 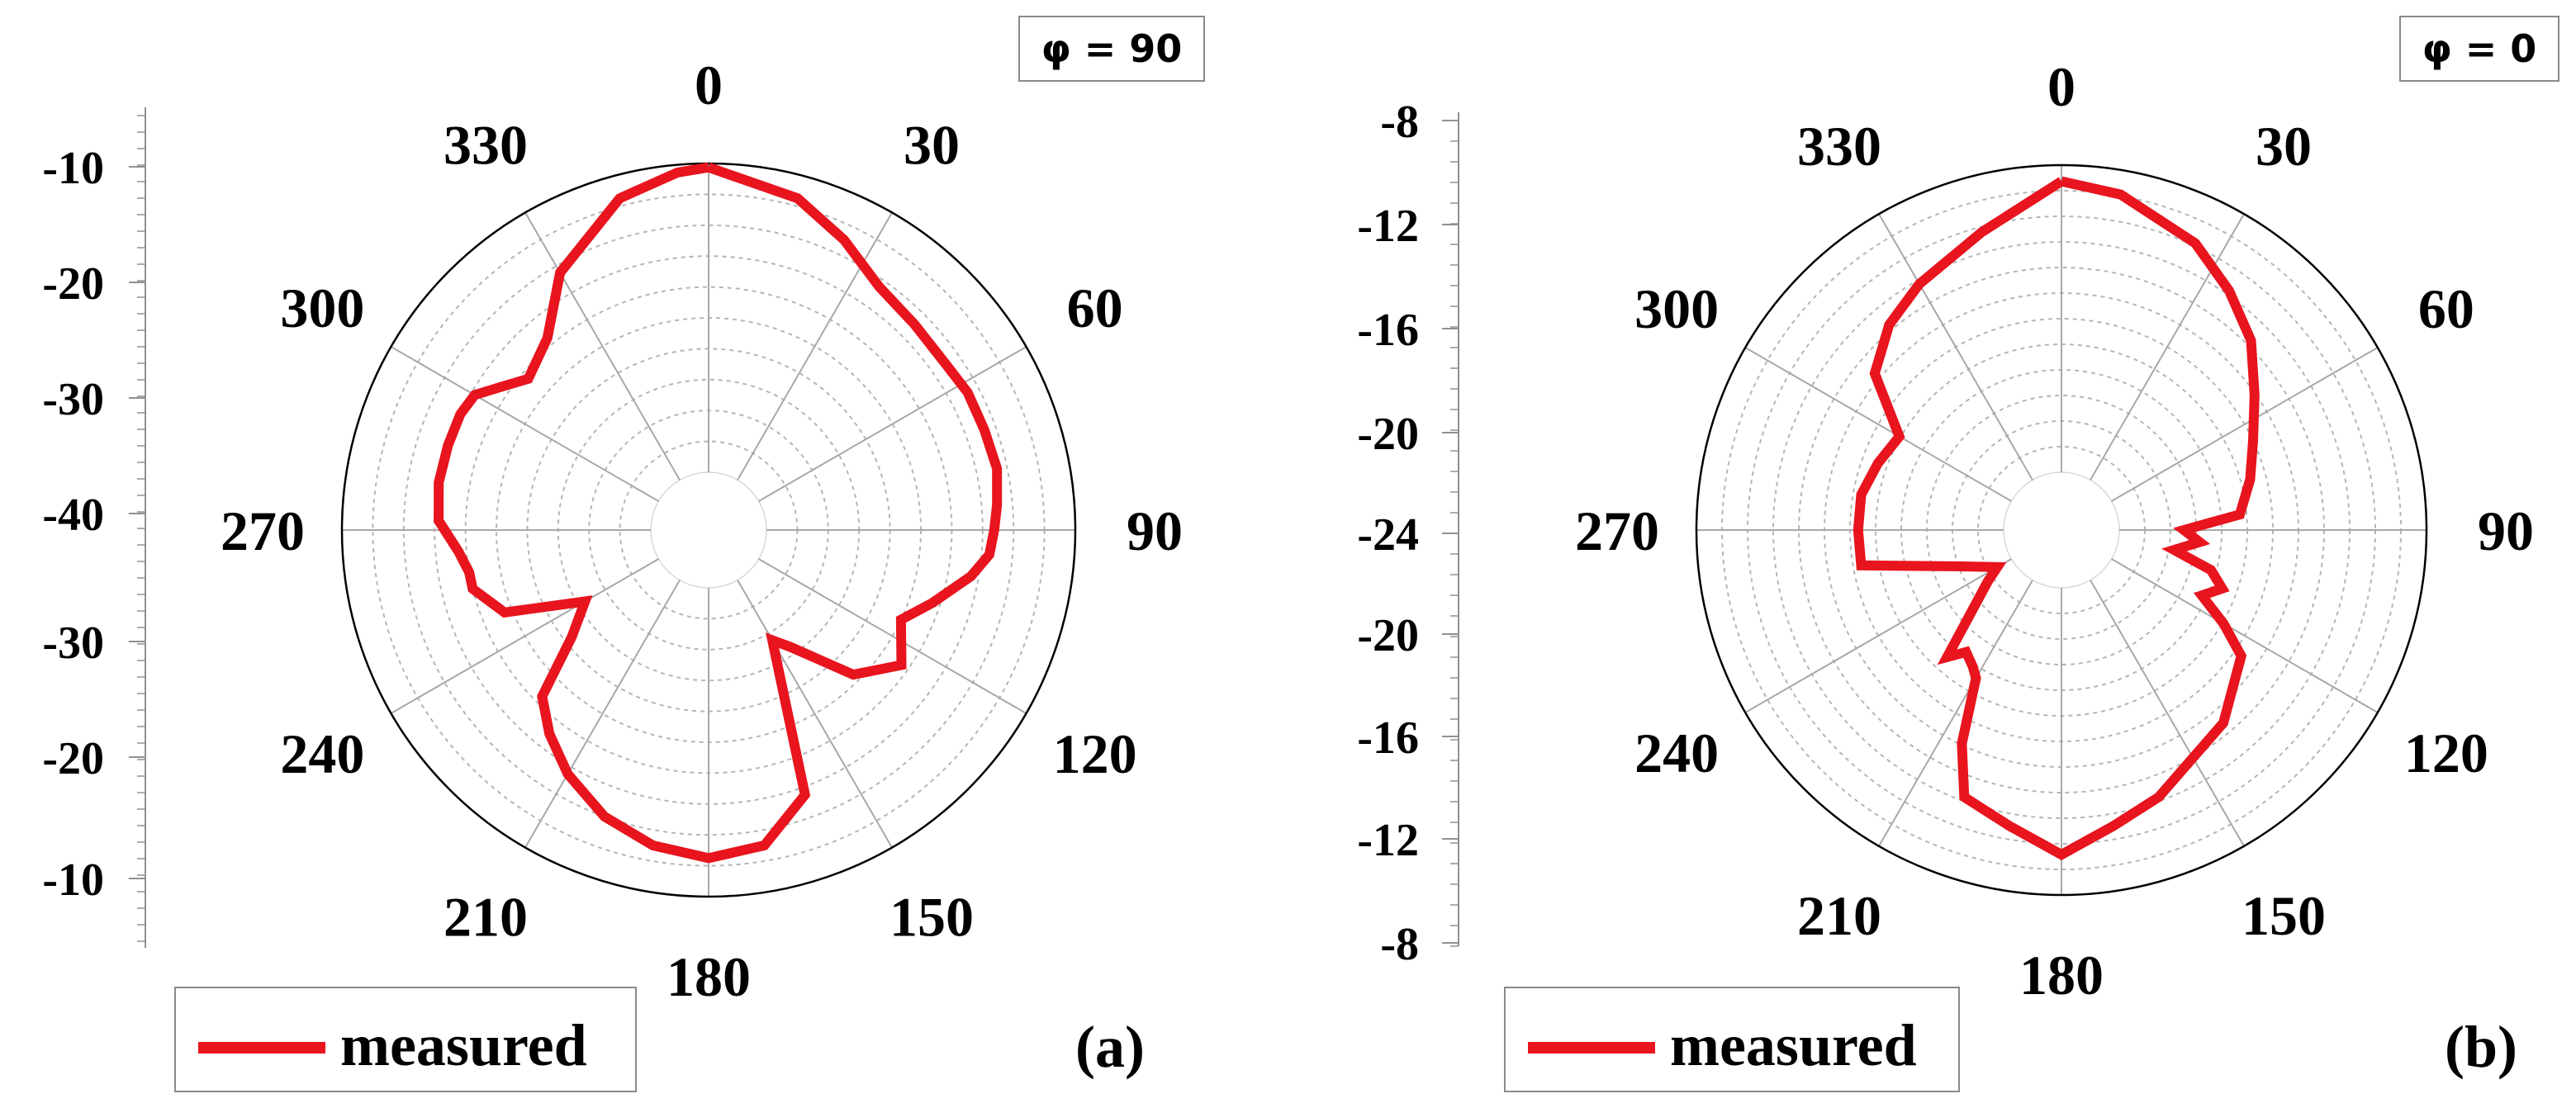 I want to click on legend-b: measured, so click(x=1732, y=1039).